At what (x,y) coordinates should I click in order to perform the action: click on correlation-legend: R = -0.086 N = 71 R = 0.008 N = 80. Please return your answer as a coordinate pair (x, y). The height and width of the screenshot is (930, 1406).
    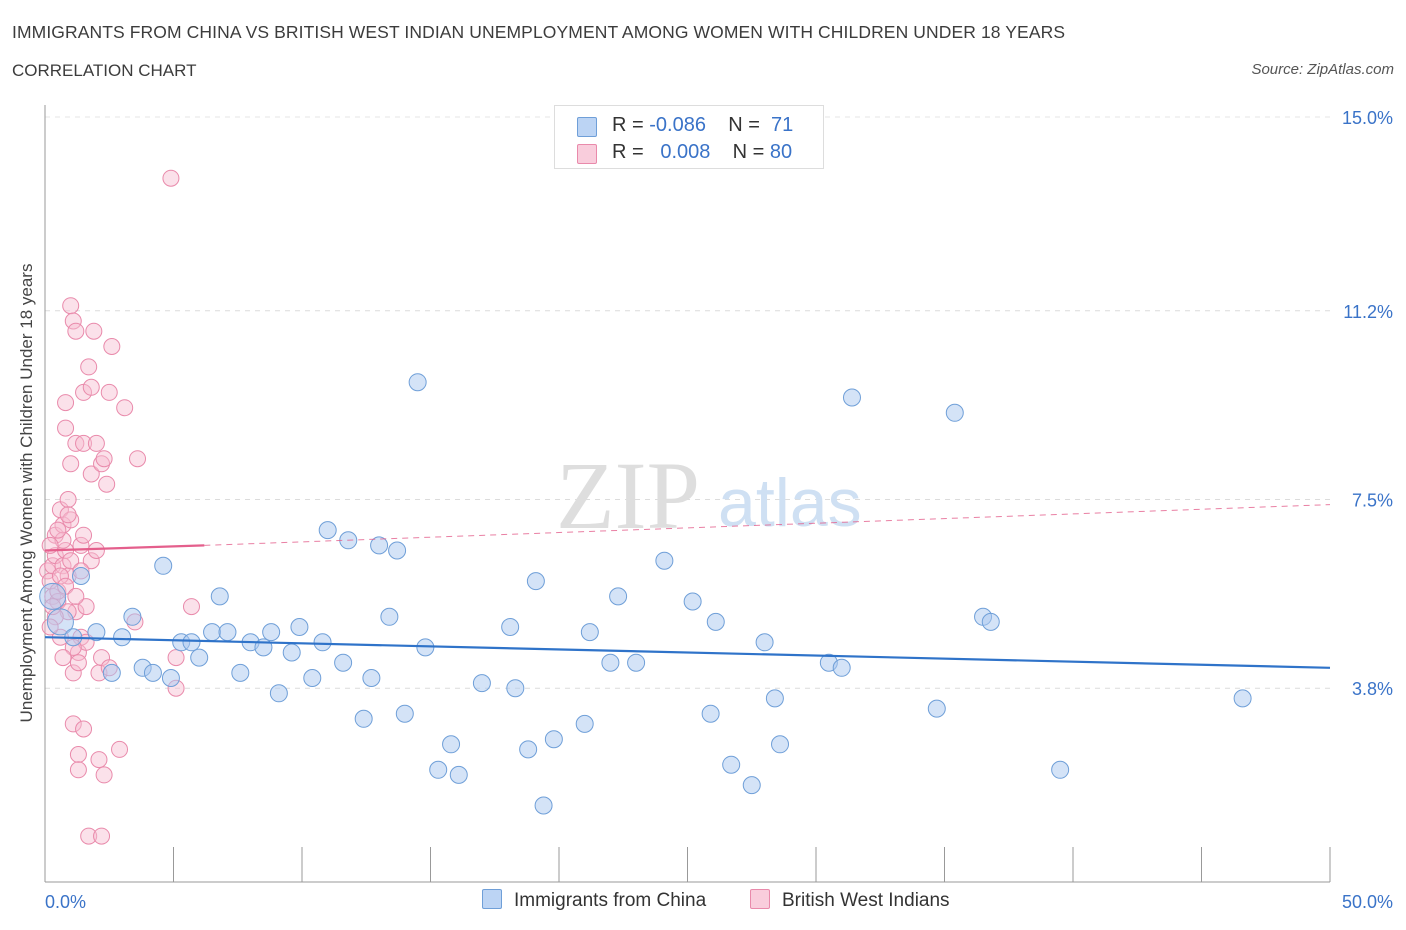
    Looking at the image, I should click on (689, 137).